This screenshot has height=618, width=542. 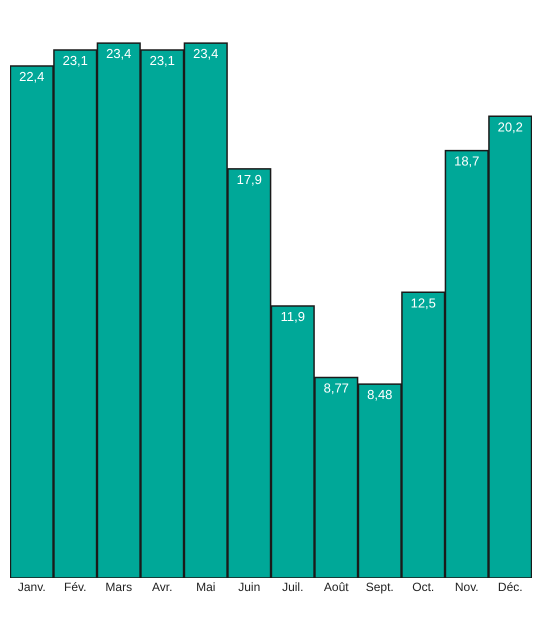 I want to click on x-tick-label: Fév., so click(x=75, y=587).